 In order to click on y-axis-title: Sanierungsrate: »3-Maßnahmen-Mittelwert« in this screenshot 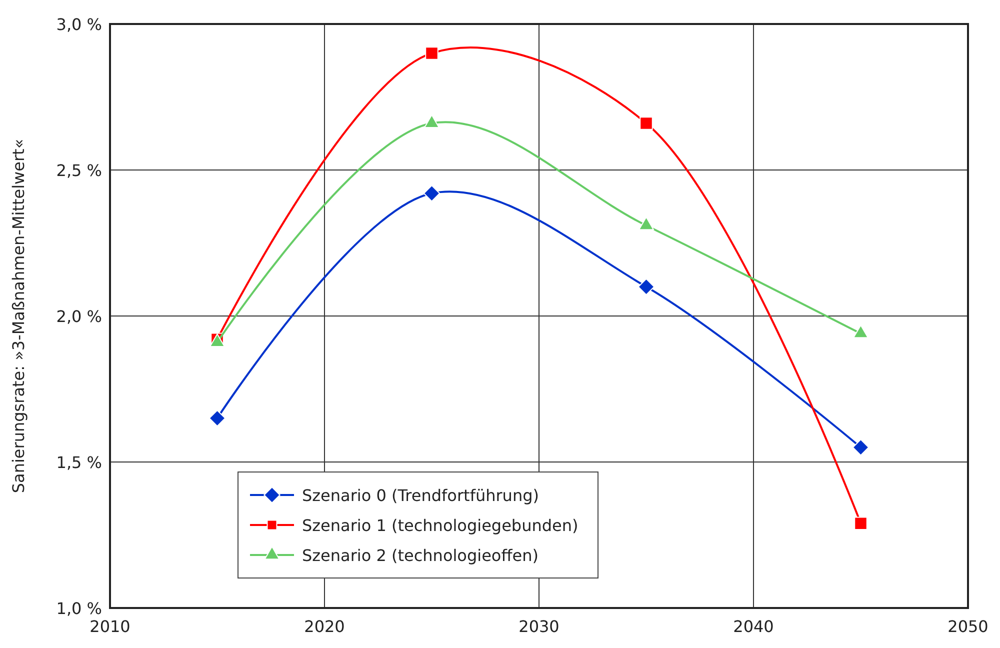, I will do `click(18, 316)`.